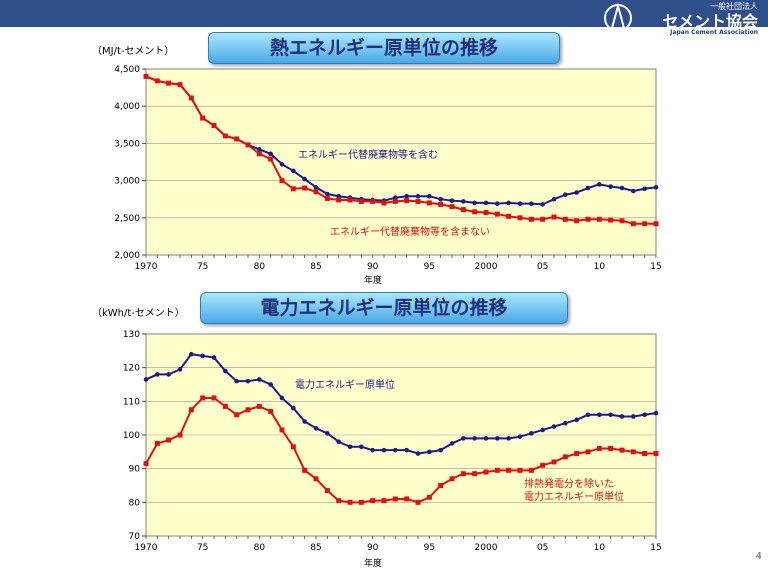  I want to click on y-tick-label: 80, so click(135, 503).